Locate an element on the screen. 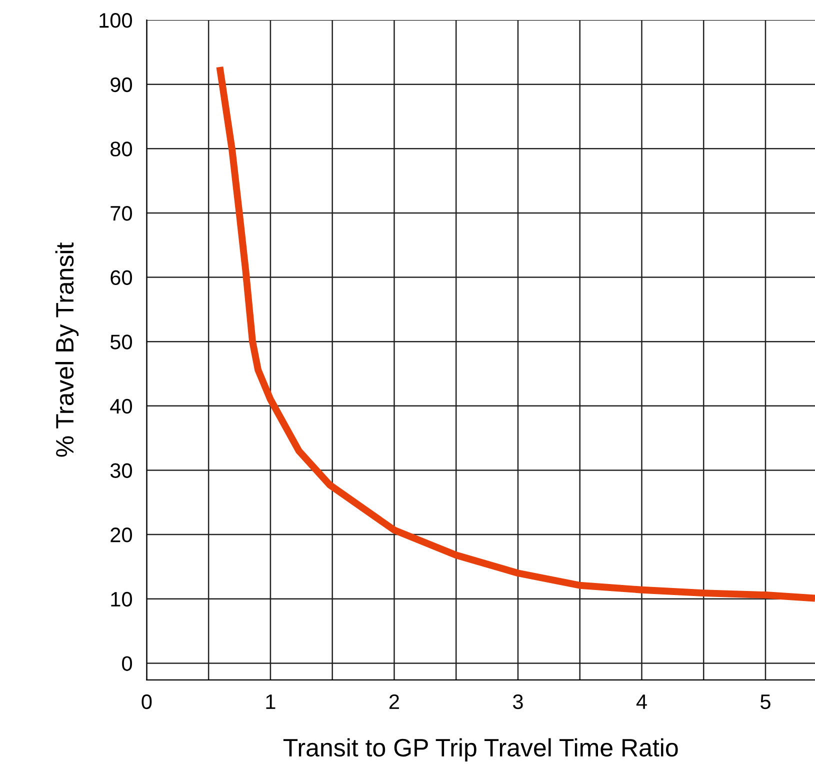  x-axis-title: Transit to GP Trip Travel Time Ratio is located at coordinates (480, 750).